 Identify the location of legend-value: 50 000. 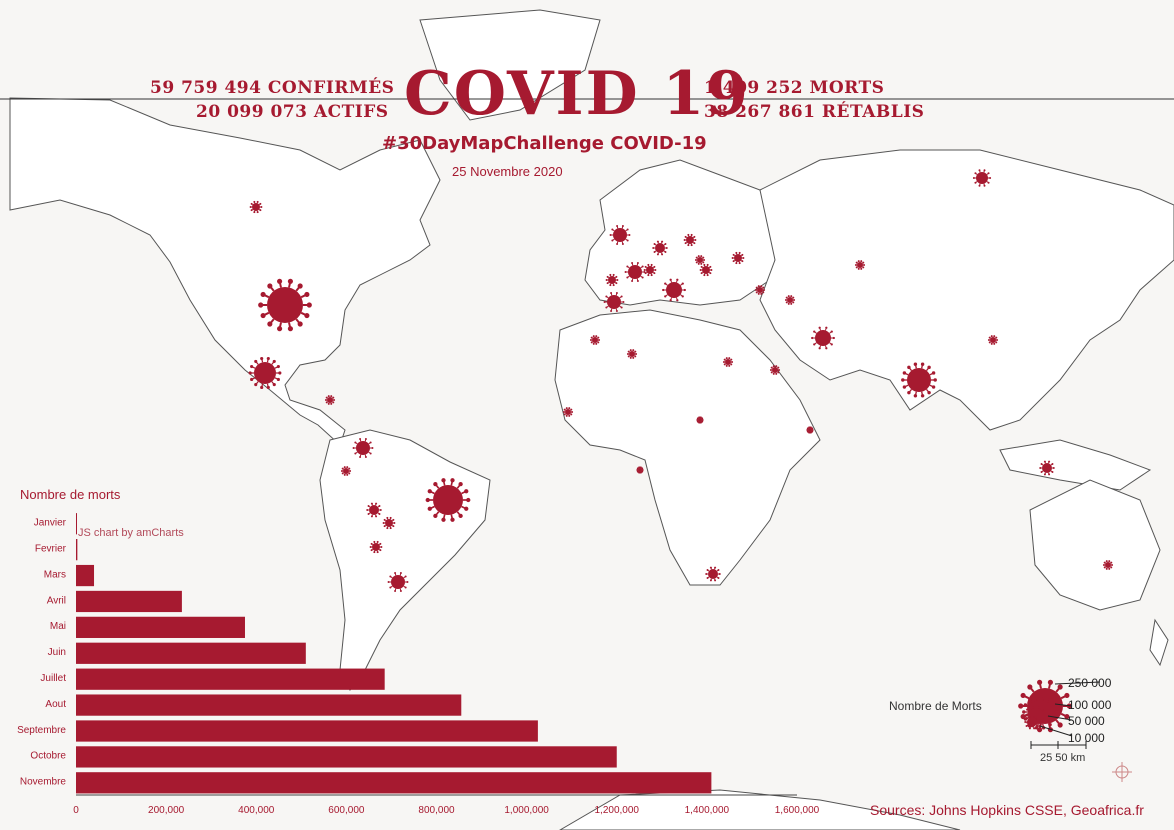
(1086, 721).